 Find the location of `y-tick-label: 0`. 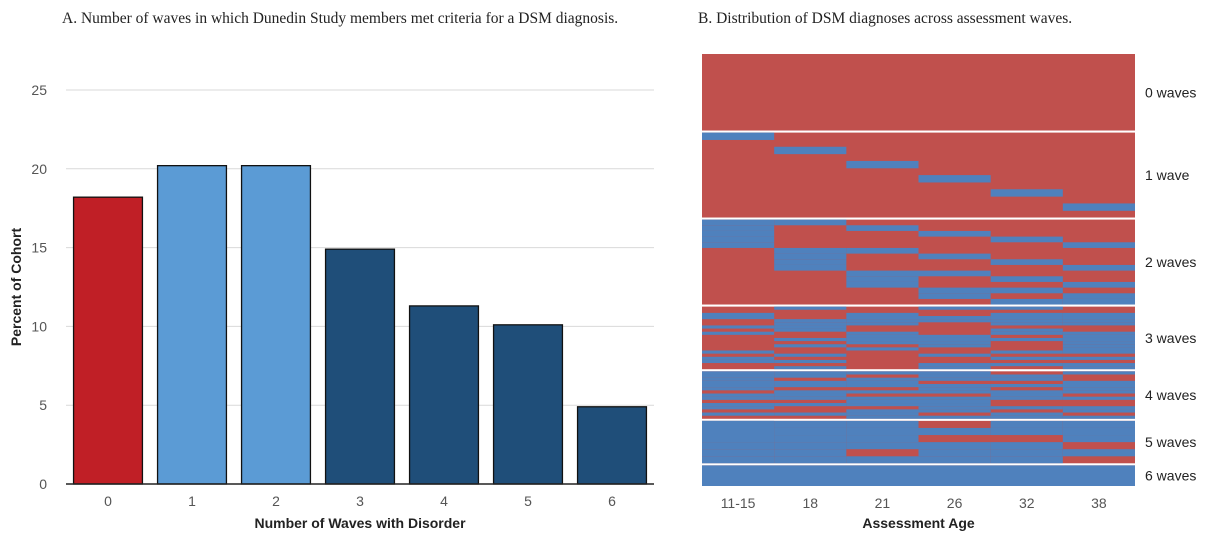

y-tick-label: 0 is located at coordinates (43, 484).